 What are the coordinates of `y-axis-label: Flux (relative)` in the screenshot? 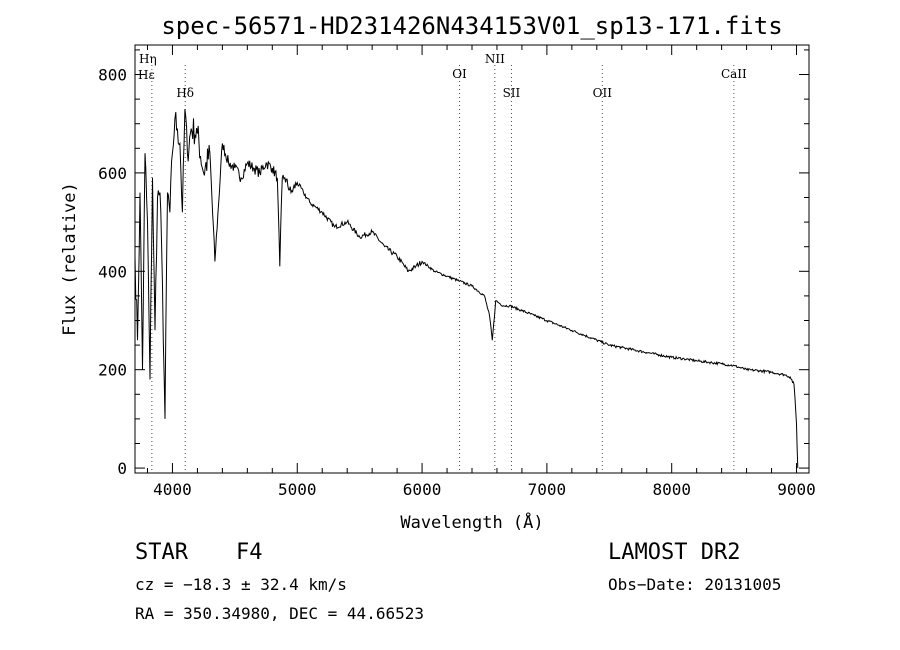 It's located at (70, 259).